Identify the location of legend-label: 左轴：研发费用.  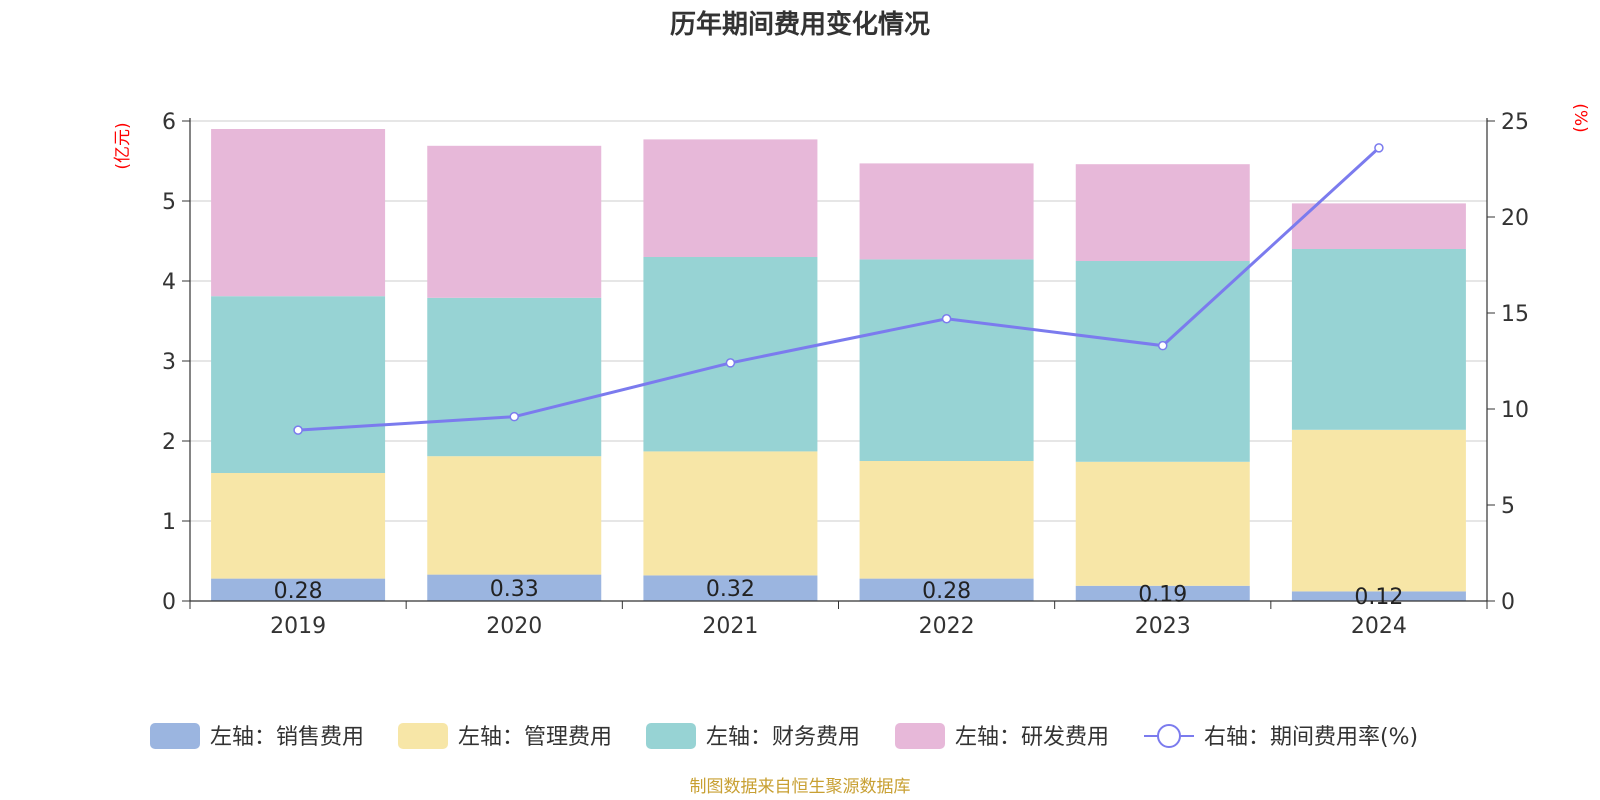
(1032, 737).